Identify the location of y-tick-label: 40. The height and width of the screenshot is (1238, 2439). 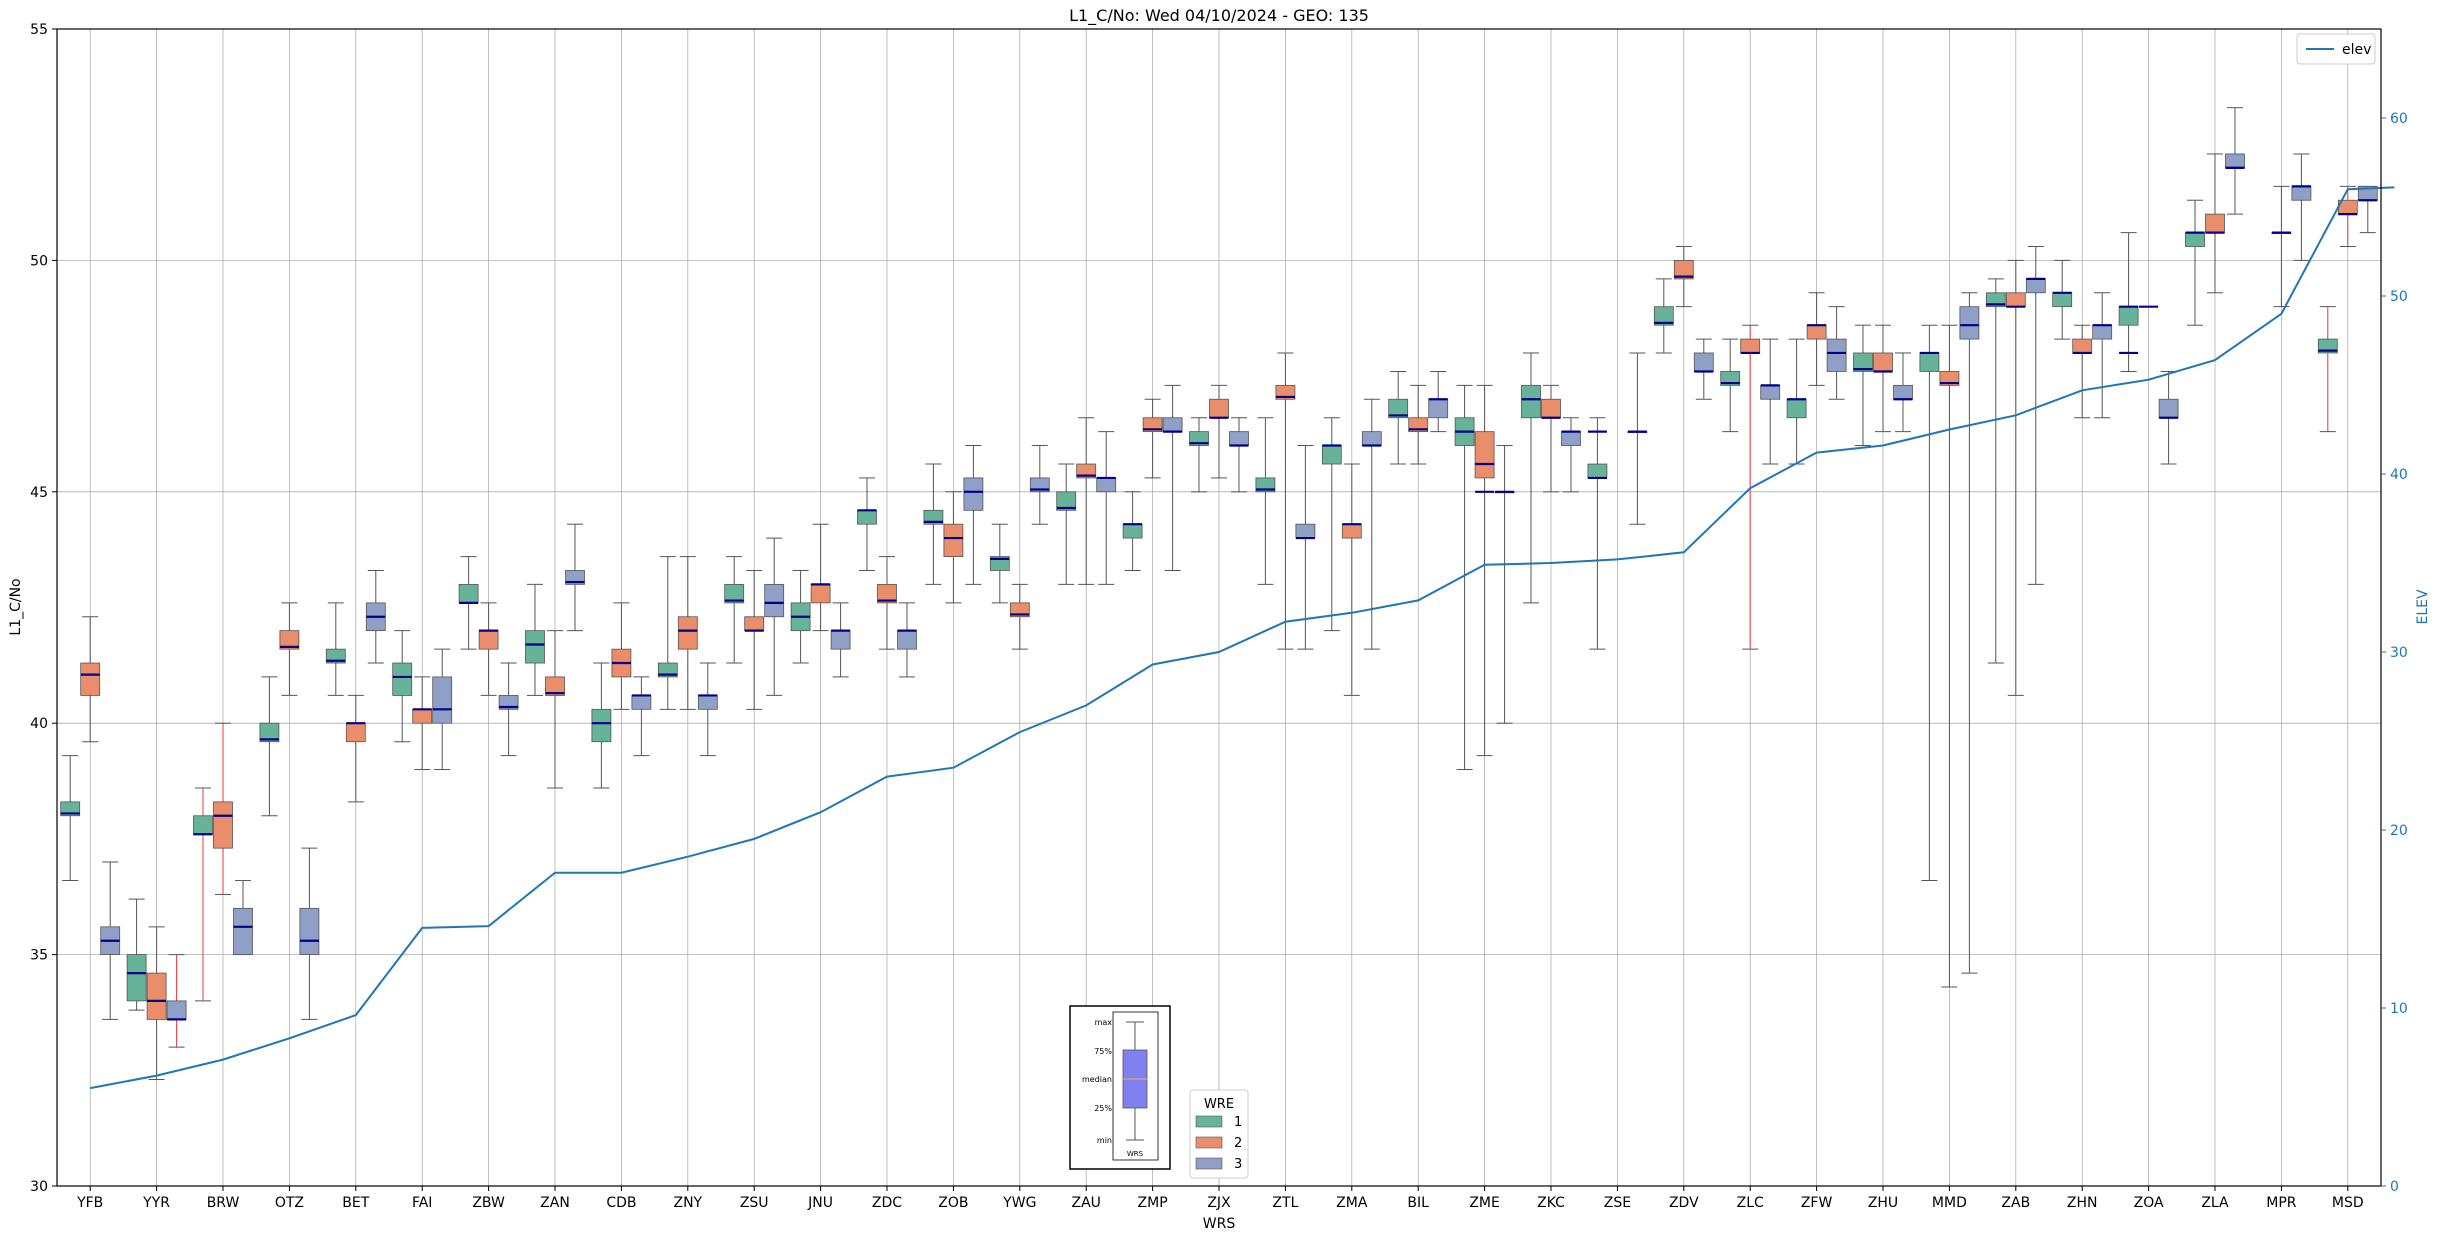
(39, 724).